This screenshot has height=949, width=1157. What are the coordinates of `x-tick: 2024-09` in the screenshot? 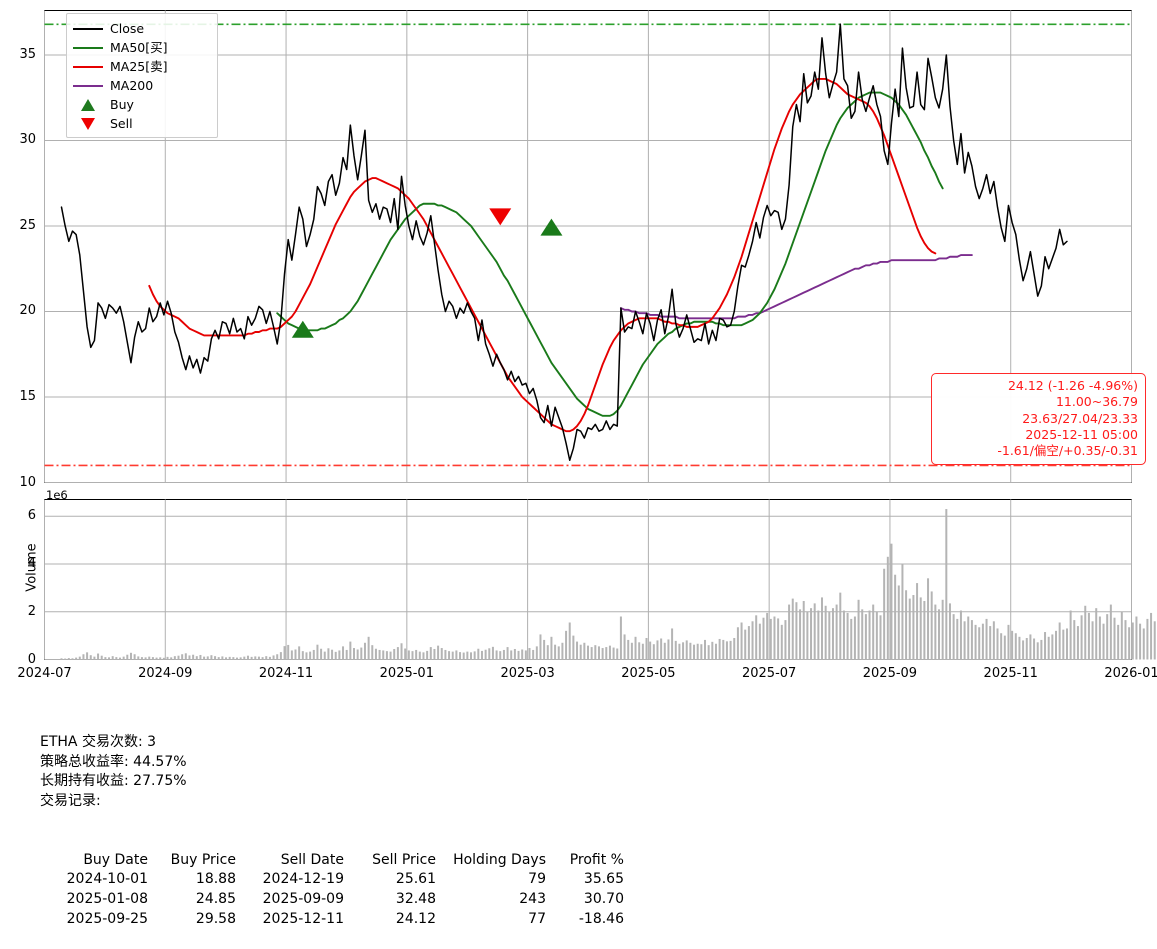 It's located at (165, 673).